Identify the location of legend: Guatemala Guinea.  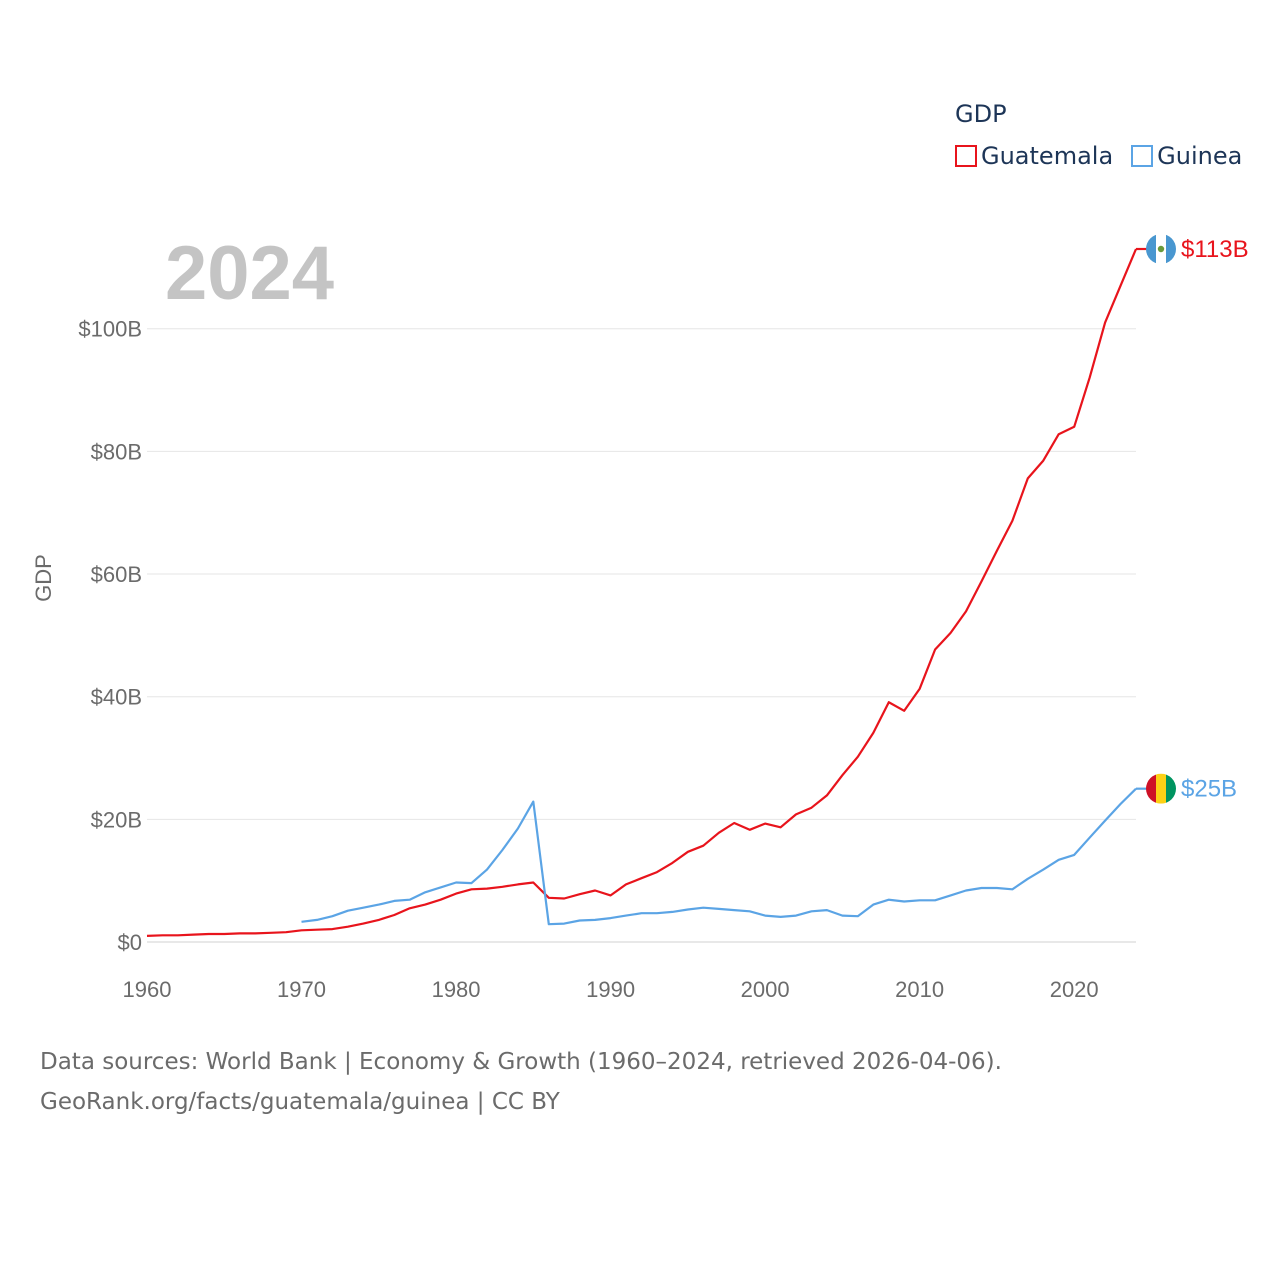
(1098, 156).